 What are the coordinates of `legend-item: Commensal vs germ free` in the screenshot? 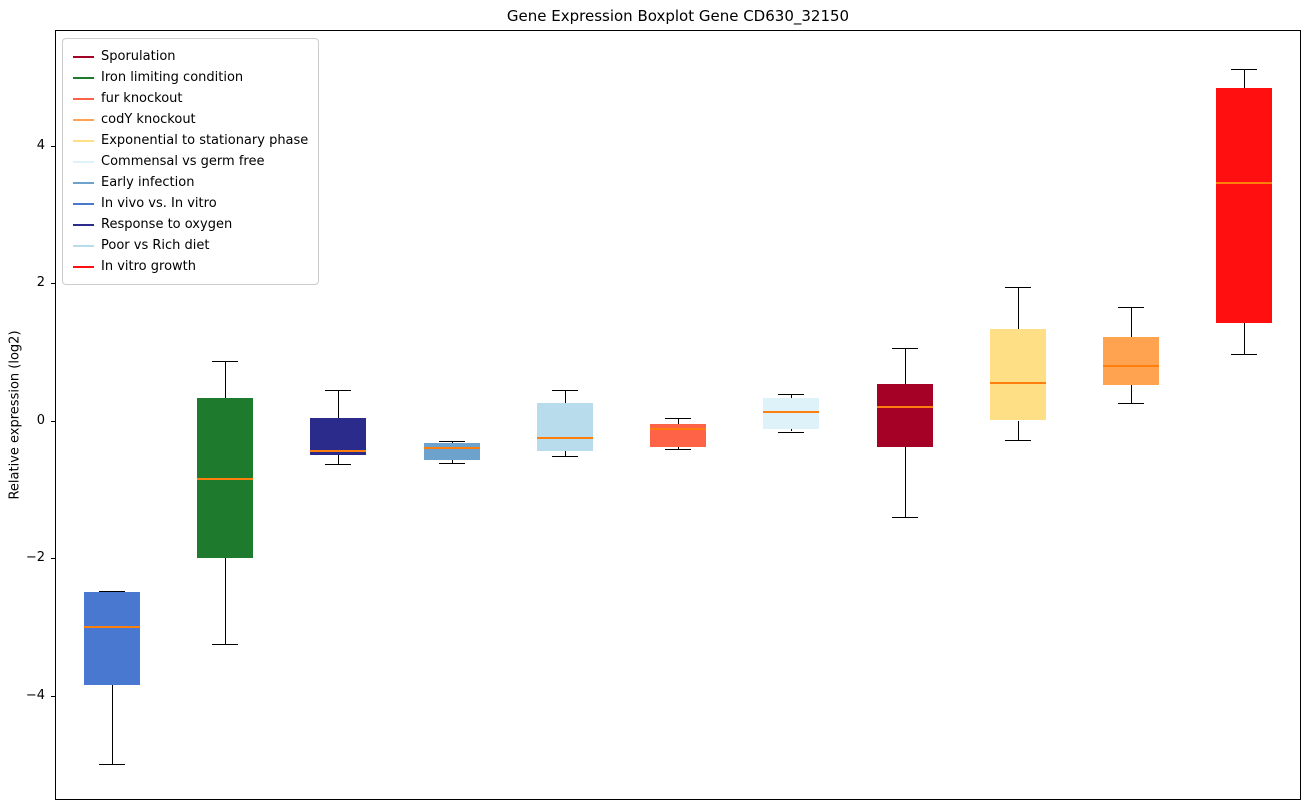 It's located at (190, 161).